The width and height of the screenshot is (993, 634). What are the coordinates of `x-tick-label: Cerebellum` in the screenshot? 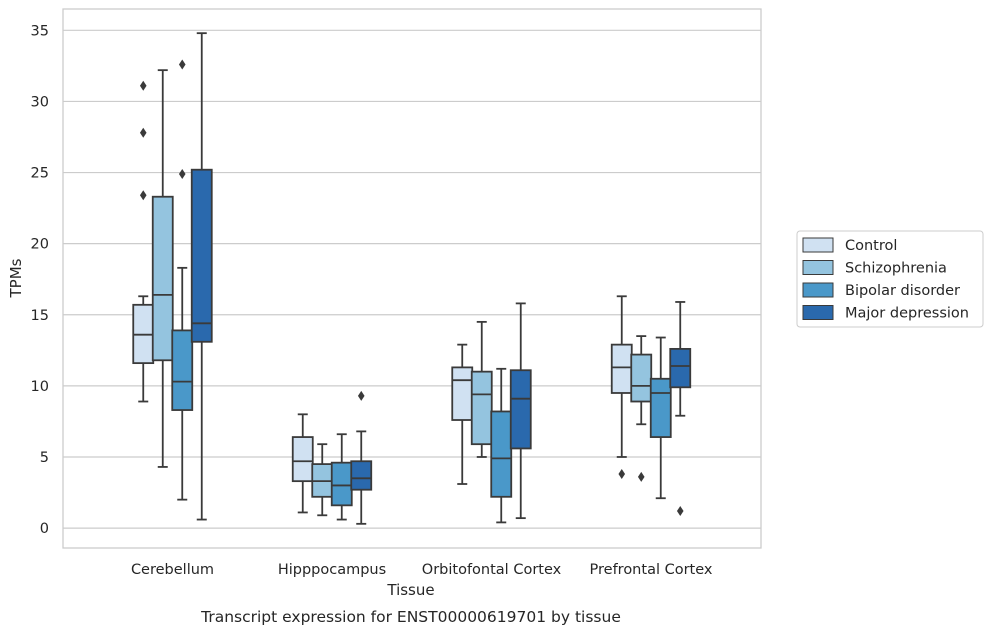 It's located at (172, 570).